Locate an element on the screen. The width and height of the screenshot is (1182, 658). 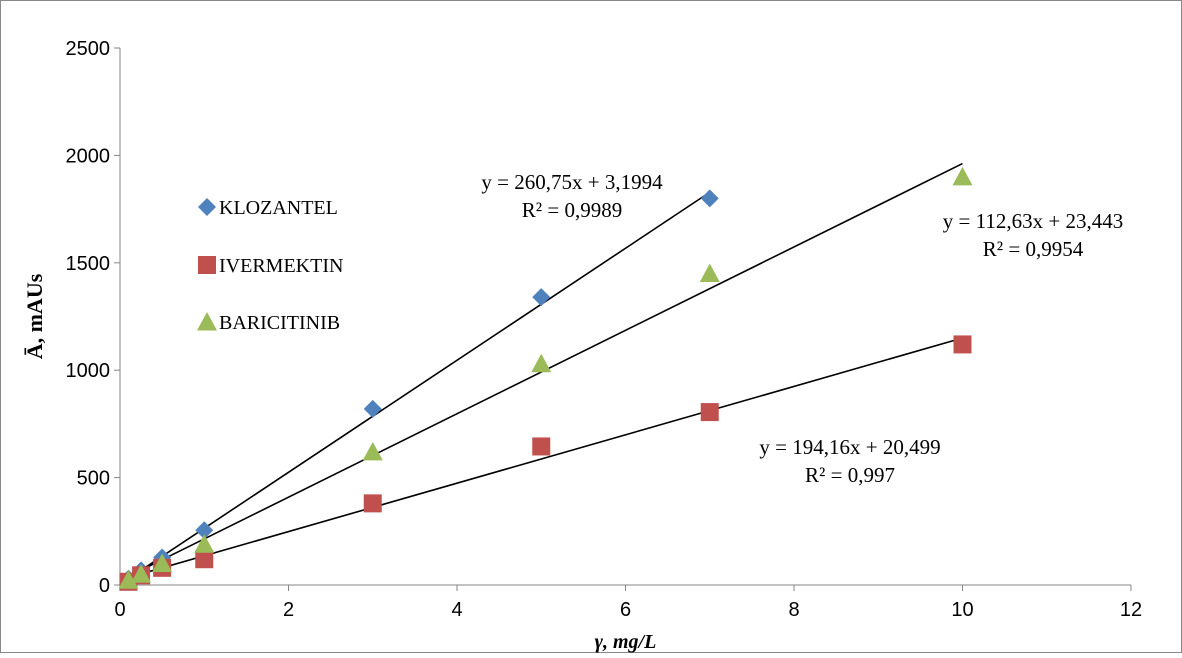
trendline-equation-klozantel: y = 260,75x + 3,1994 is located at coordinates (572, 182).